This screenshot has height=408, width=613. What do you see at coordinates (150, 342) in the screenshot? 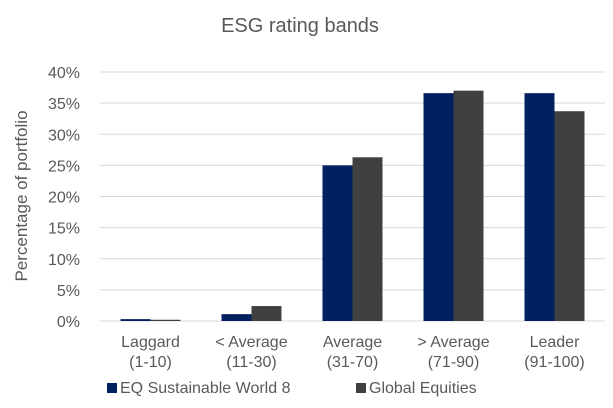
I see `x-tick-label: Laggard` at bounding box center [150, 342].